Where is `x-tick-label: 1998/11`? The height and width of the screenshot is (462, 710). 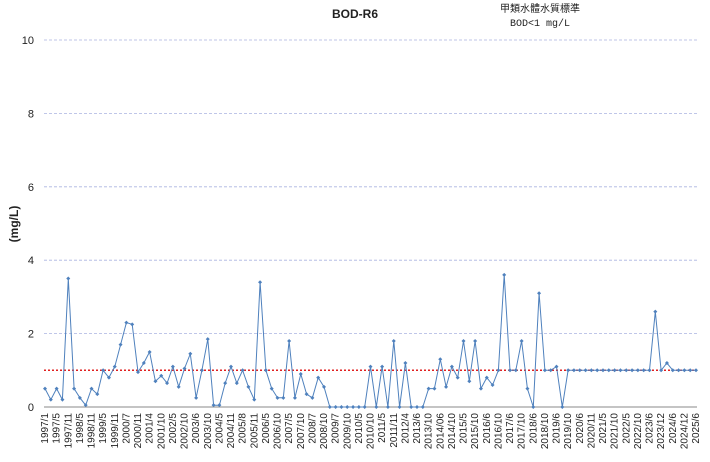
x-tick-label: 1998/11 is located at coordinates (92, 431).